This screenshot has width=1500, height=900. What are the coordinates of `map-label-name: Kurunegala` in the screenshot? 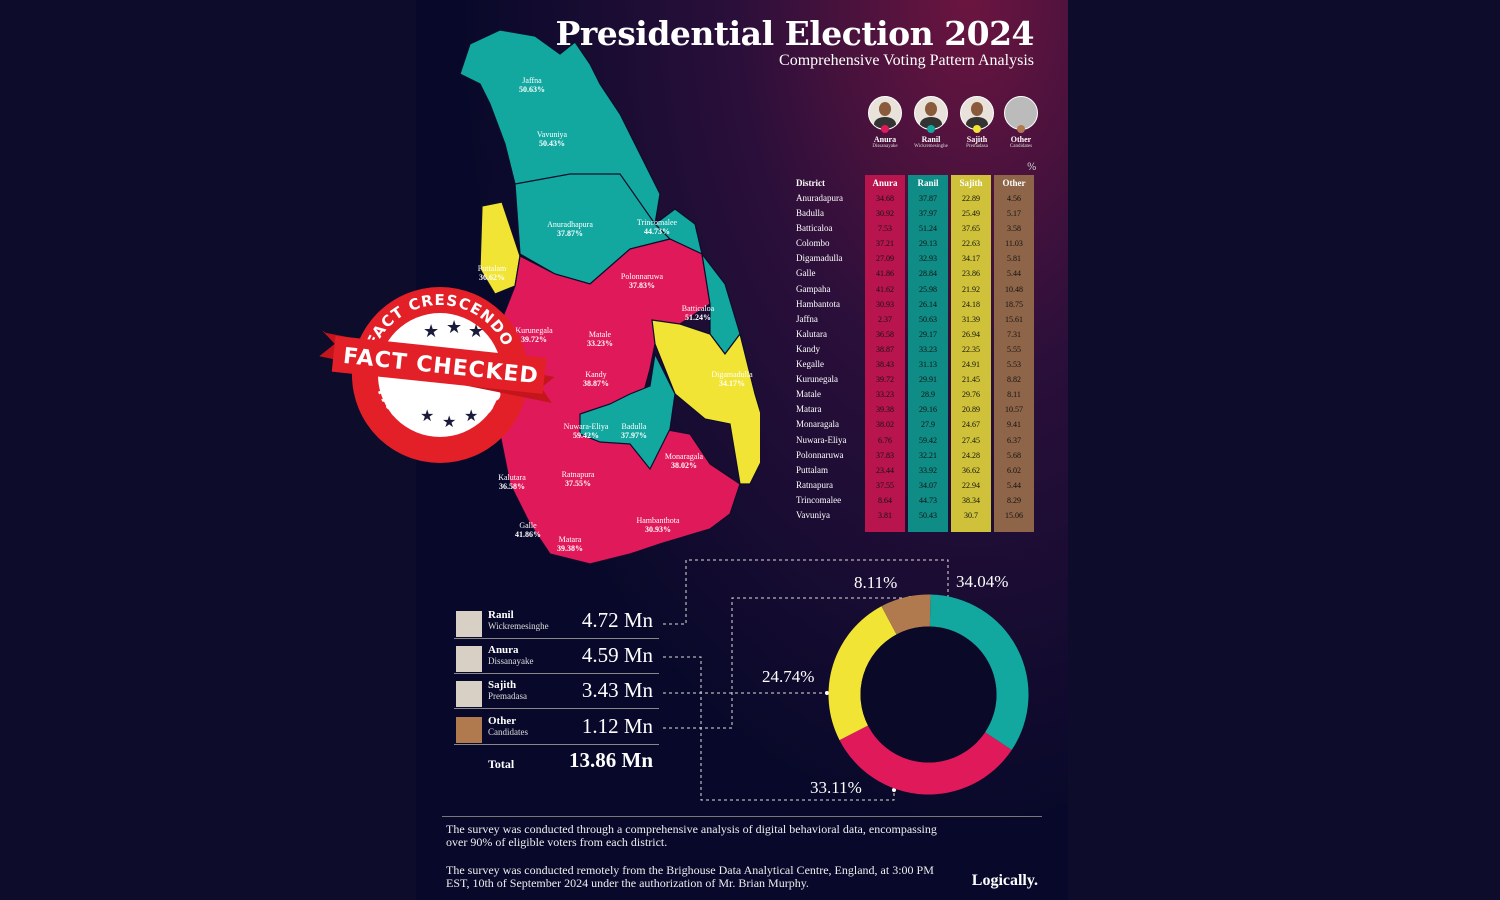 It's located at (534, 330).